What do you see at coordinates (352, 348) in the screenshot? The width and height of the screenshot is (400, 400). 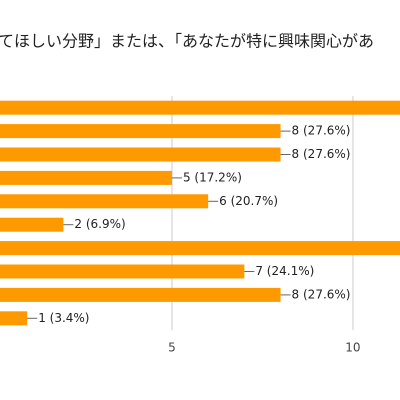 I see `x-tick-label: 10` at bounding box center [352, 348].